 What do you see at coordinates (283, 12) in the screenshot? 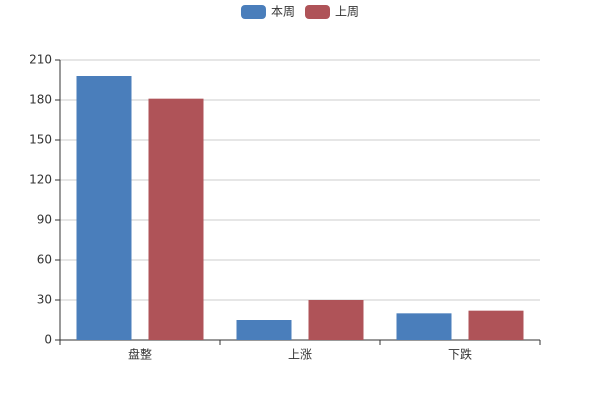
I see `legend-label: 本周` at bounding box center [283, 12].